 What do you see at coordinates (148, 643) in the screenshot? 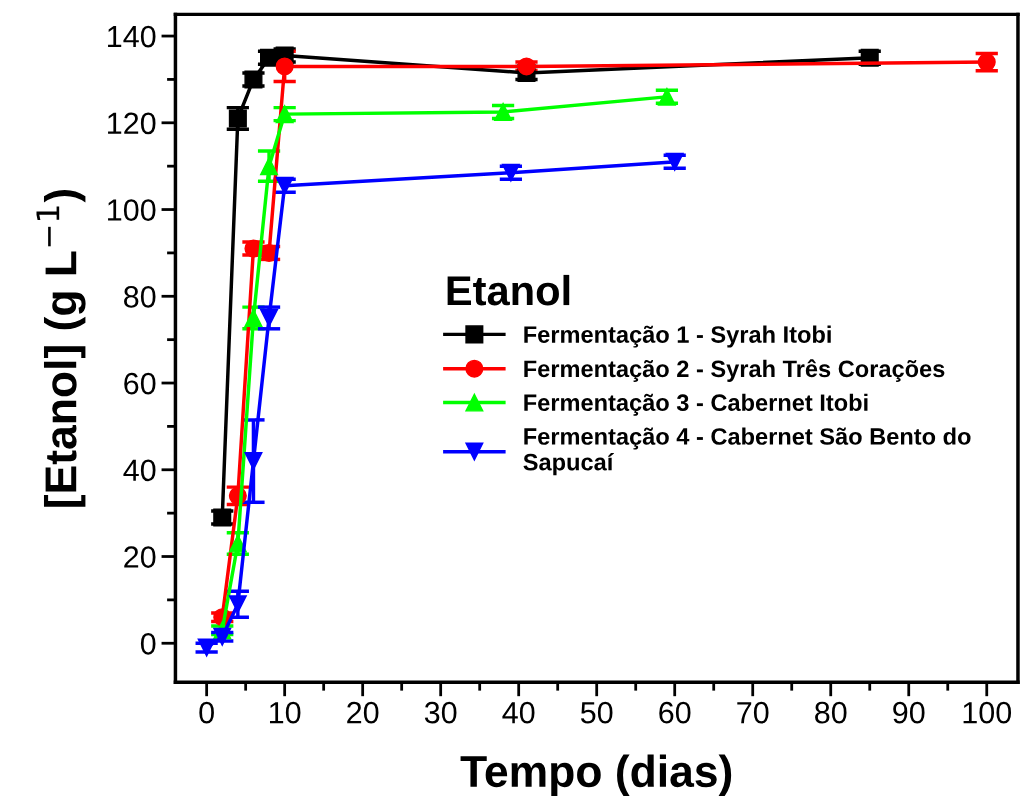
I see `y-tick-label: 0` at bounding box center [148, 643].